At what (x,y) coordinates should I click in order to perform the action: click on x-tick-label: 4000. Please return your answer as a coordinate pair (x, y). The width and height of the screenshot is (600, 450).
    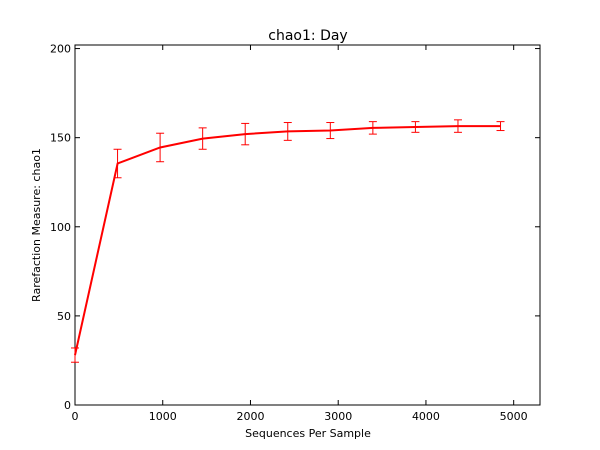
    Looking at the image, I should click on (426, 416).